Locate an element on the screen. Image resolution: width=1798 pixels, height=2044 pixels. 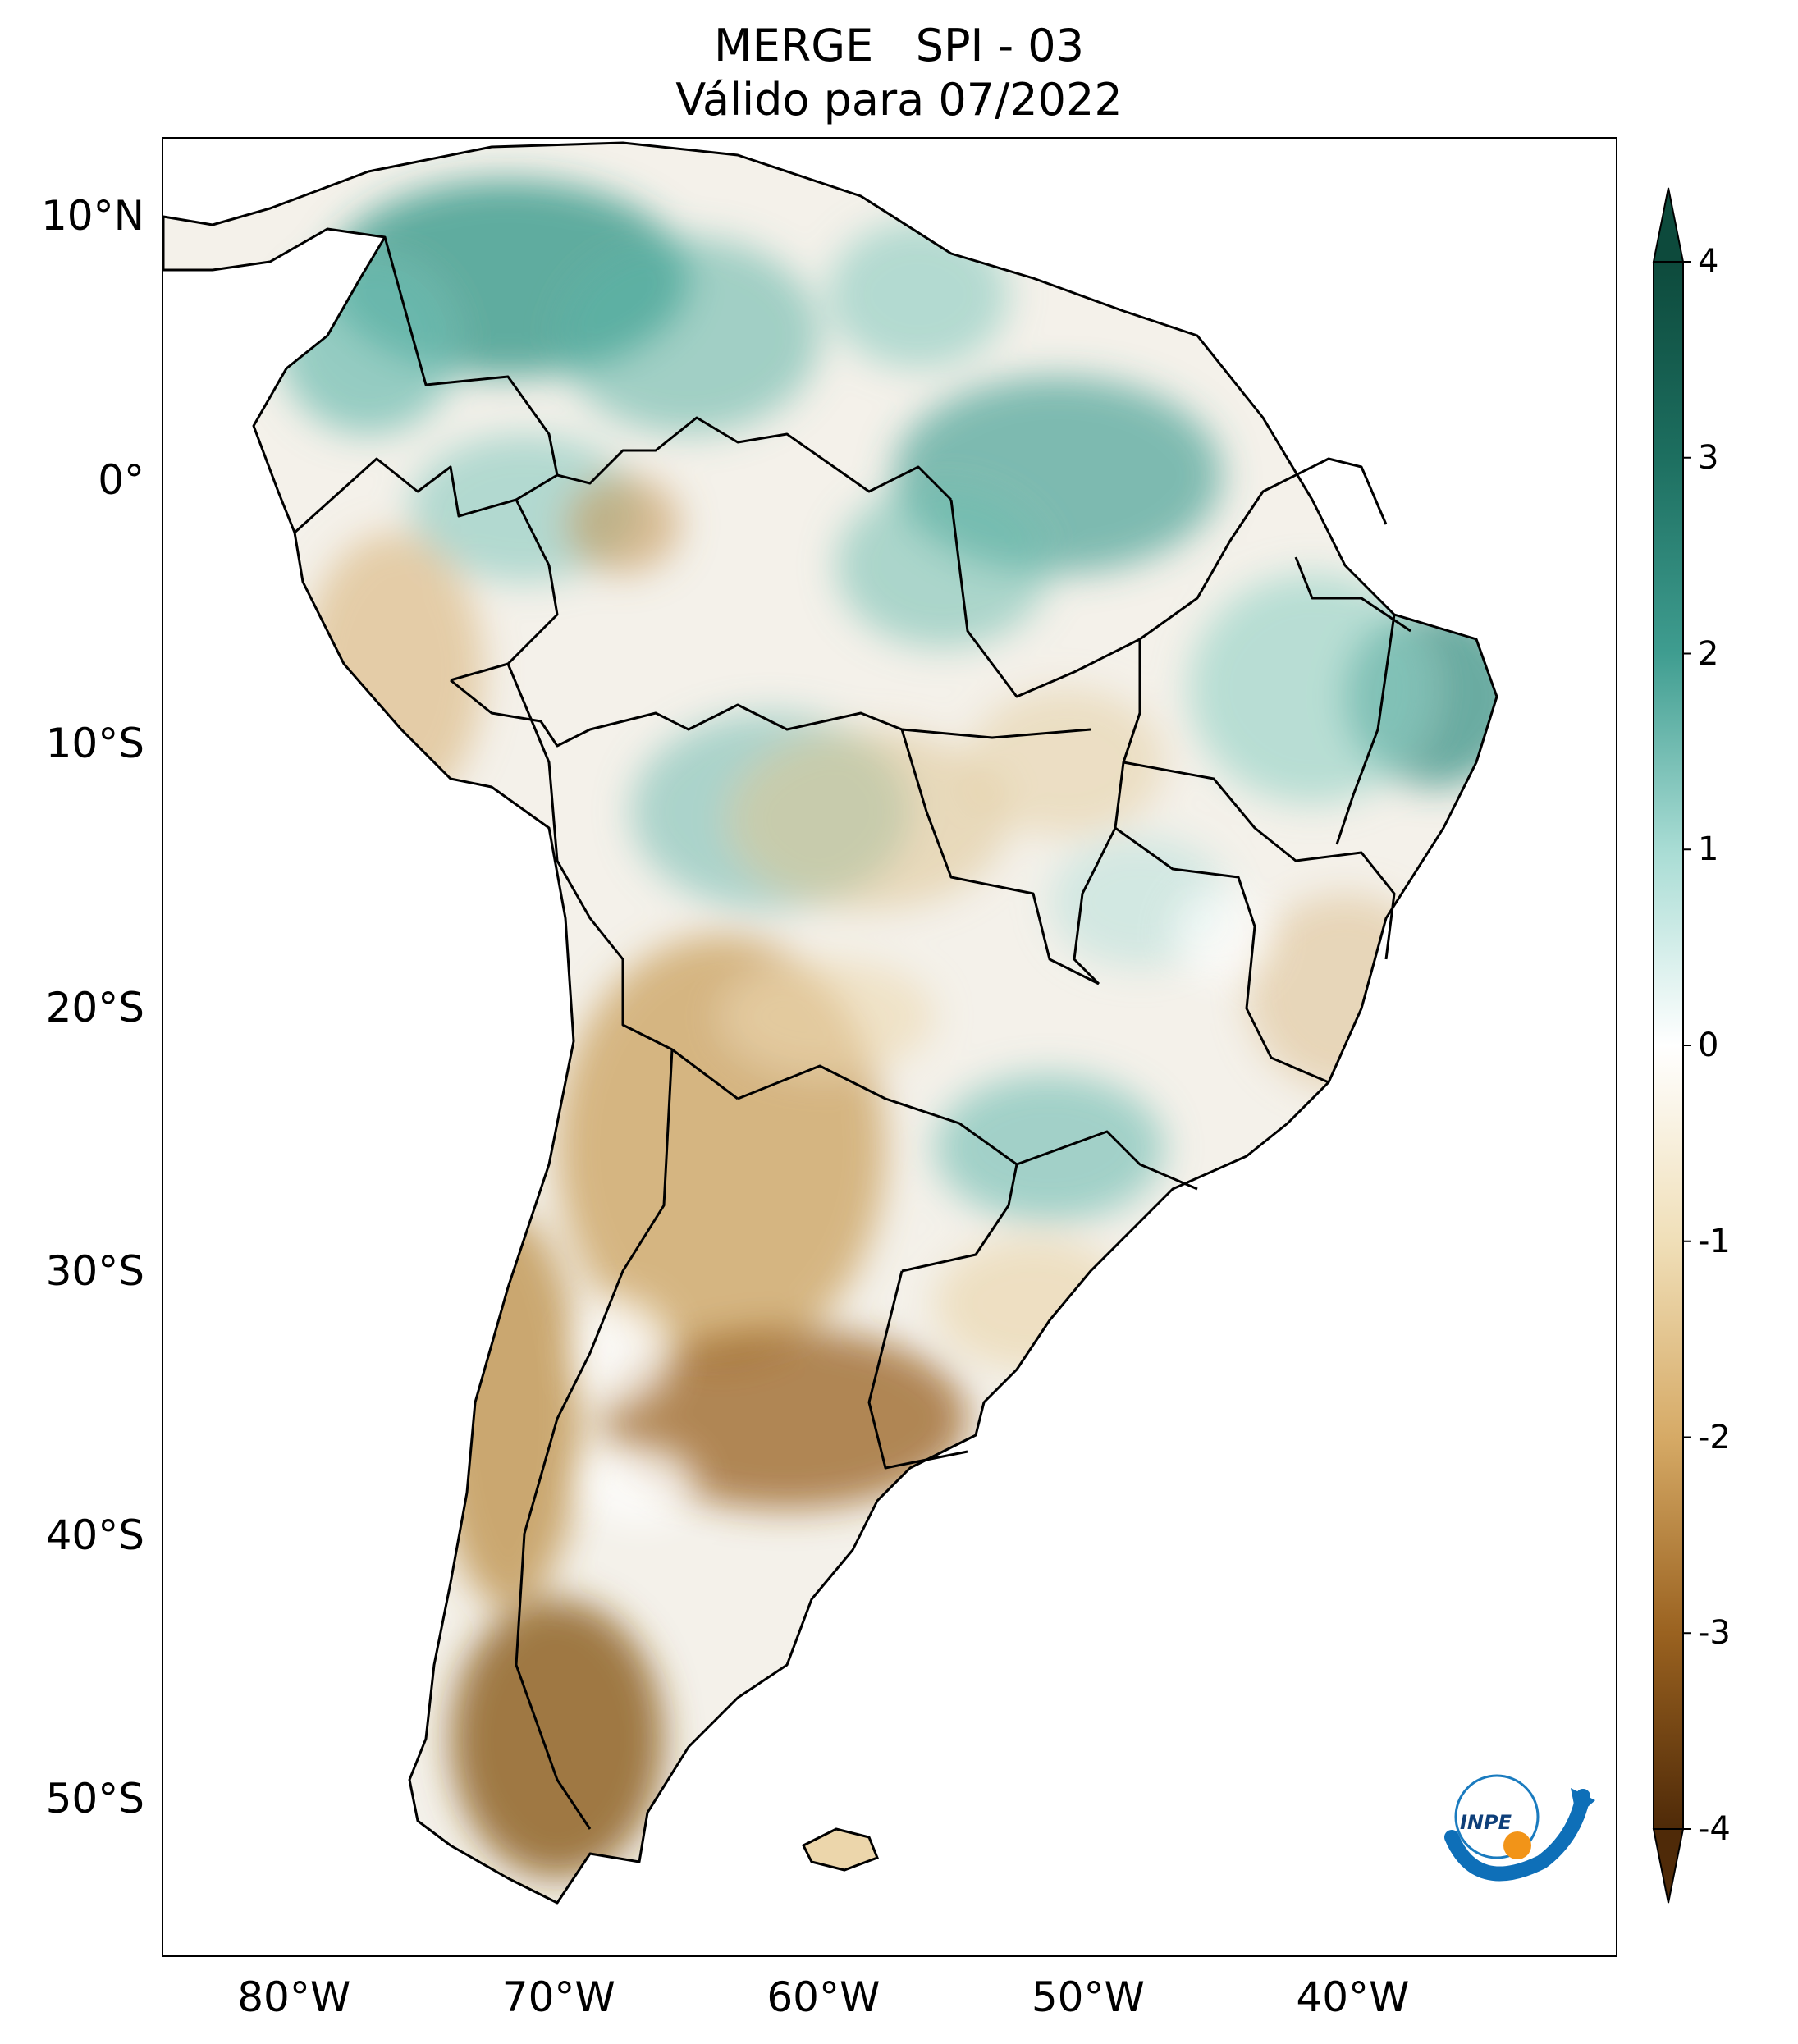
svg-text: INPE is located at coordinates (1486, 1822).